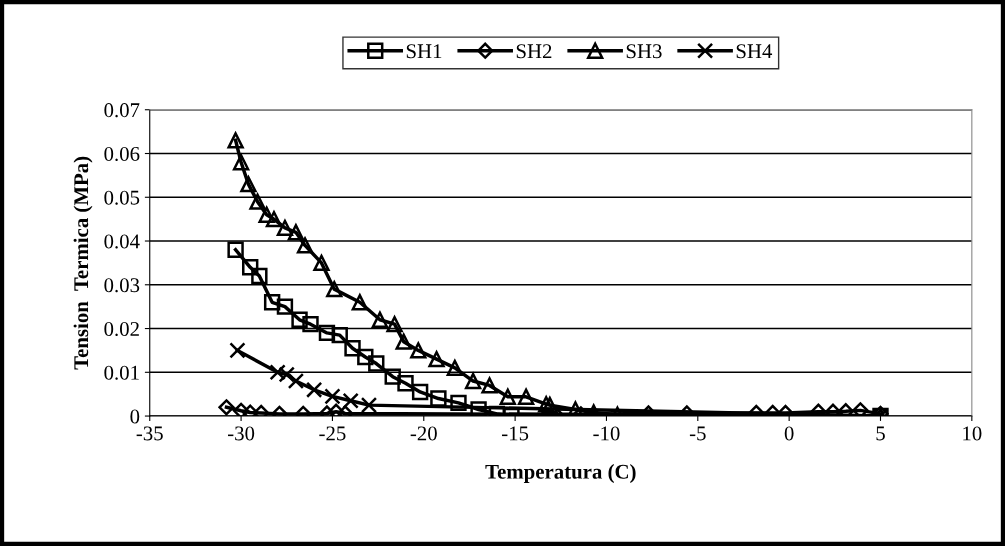 The image size is (1005, 546). What do you see at coordinates (789, 433) in the screenshot?
I see `x-tick-label: 0` at bounding box center [789, 433].